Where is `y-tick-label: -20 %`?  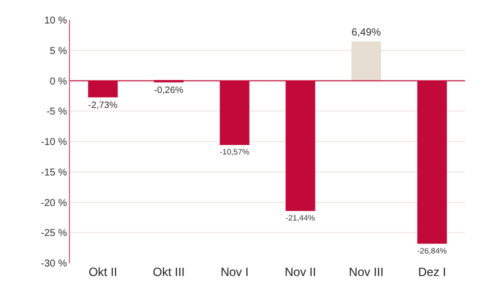
y-tick-label: -20 % is located at coordinates (54, 203).